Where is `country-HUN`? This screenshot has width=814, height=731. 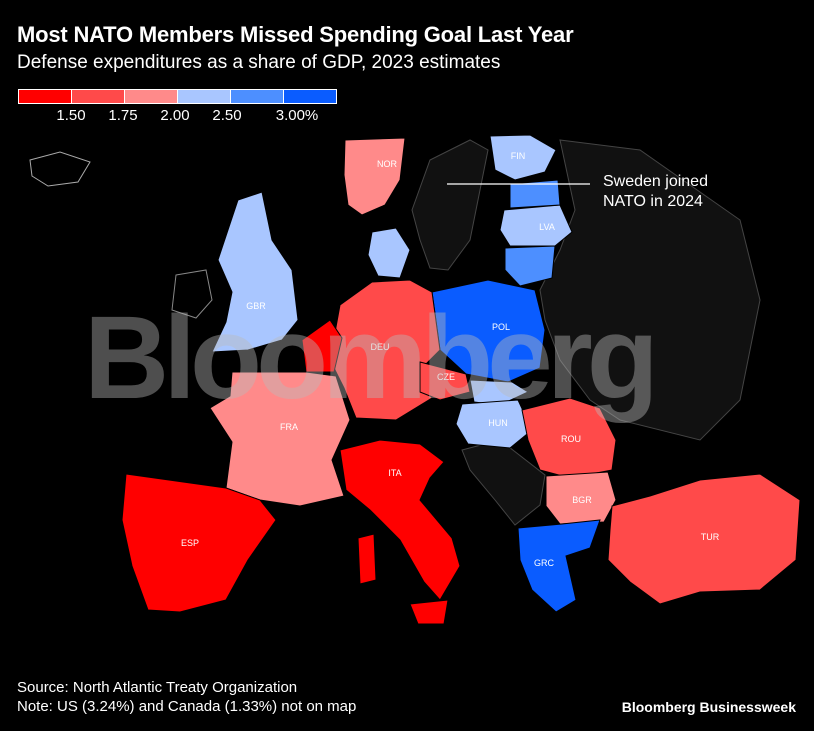 country-HUN is located at coordinates (494, 424).